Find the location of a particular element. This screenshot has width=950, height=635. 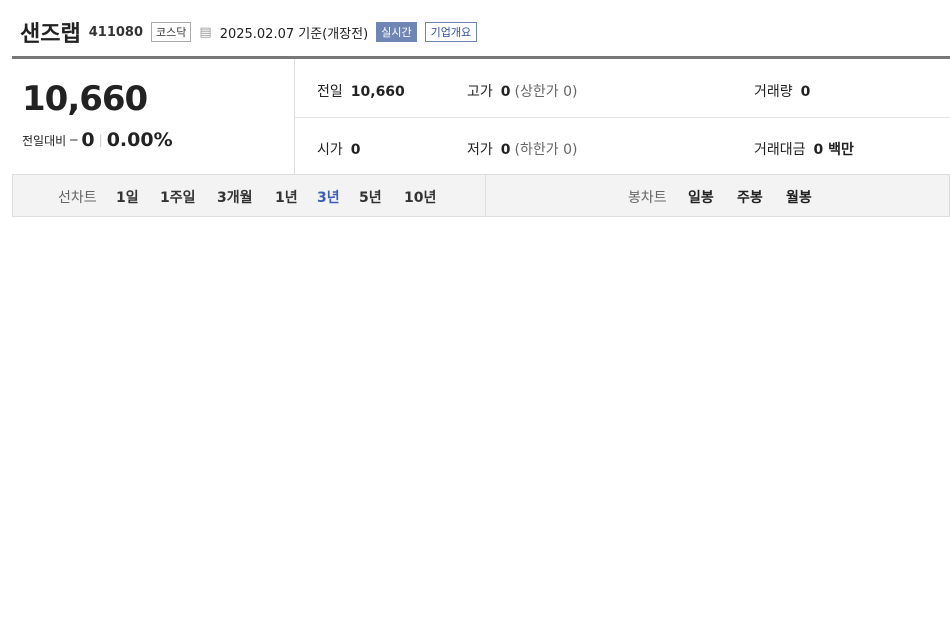

stat: 시가 0 is located at coordinates (339, 149).